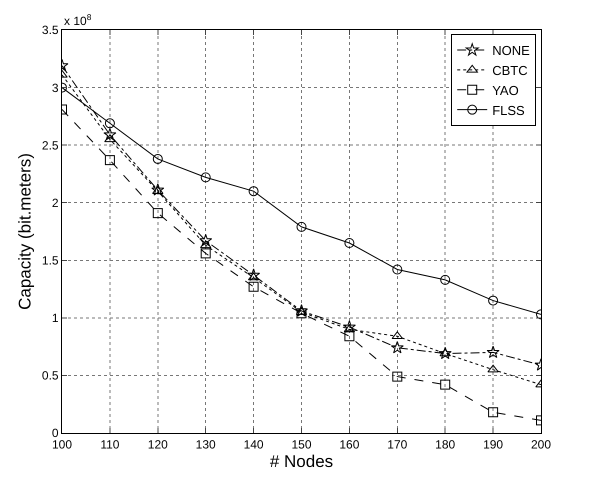 Image resolution: width=591 pixels, height=479 pixels. I want to click on x-tick-label: 140, so click(254, 444).